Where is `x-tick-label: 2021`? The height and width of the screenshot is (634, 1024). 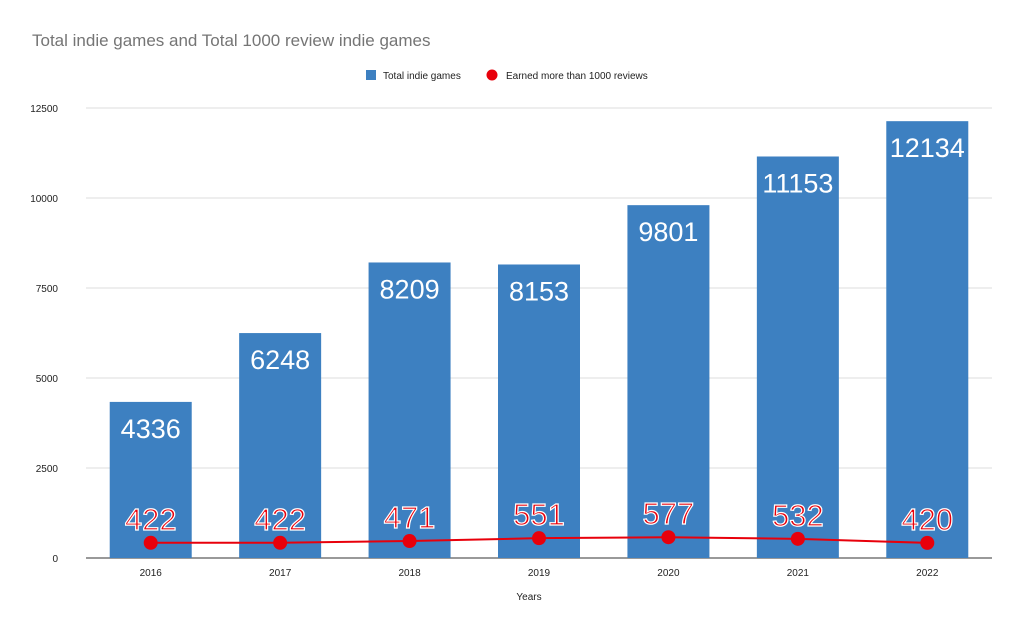
x-tick-label: 2021 is located at coordinates (798, 573).